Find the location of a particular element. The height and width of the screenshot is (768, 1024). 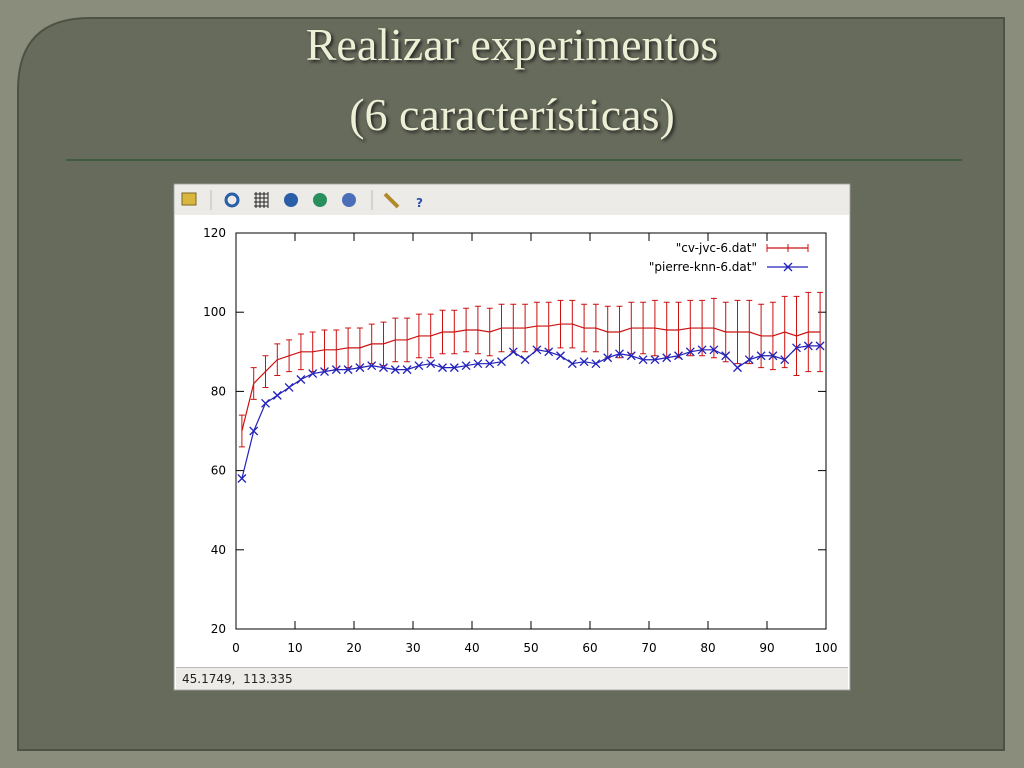

copy-icon is located at coordinates (189, 199).